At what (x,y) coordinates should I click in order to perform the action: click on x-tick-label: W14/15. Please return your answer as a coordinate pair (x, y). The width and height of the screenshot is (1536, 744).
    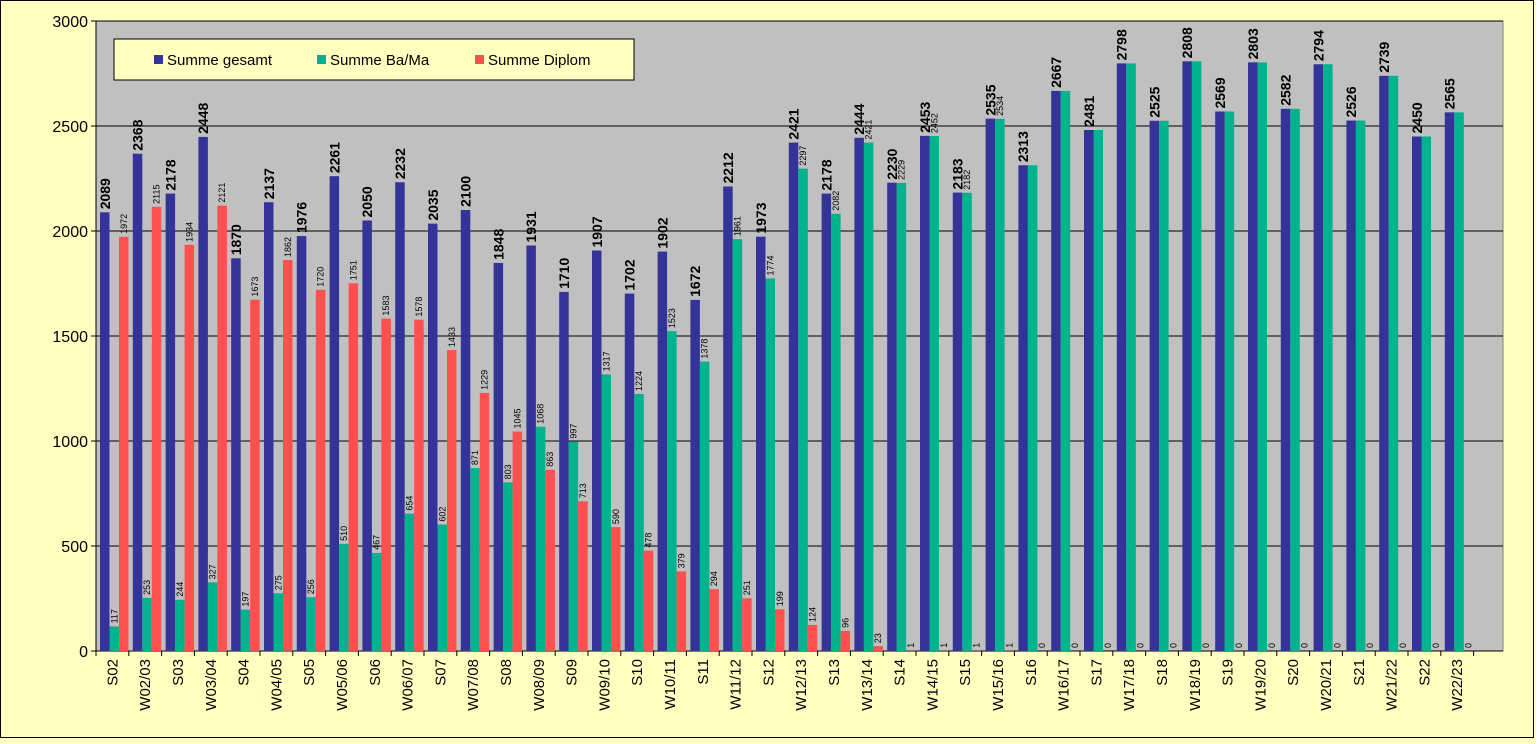
    Looking at the image, I should click on (932, 685).